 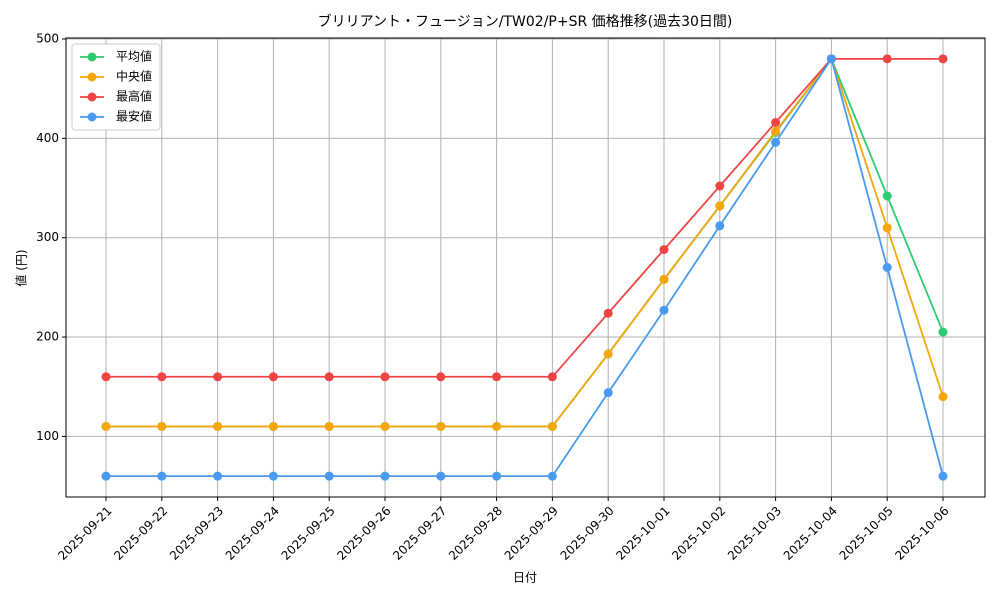 What do you see at coordinates (810, 533) in the screenshot?
I see `x-tick-label: 2025-10-04` at bounding box center [810, 533].